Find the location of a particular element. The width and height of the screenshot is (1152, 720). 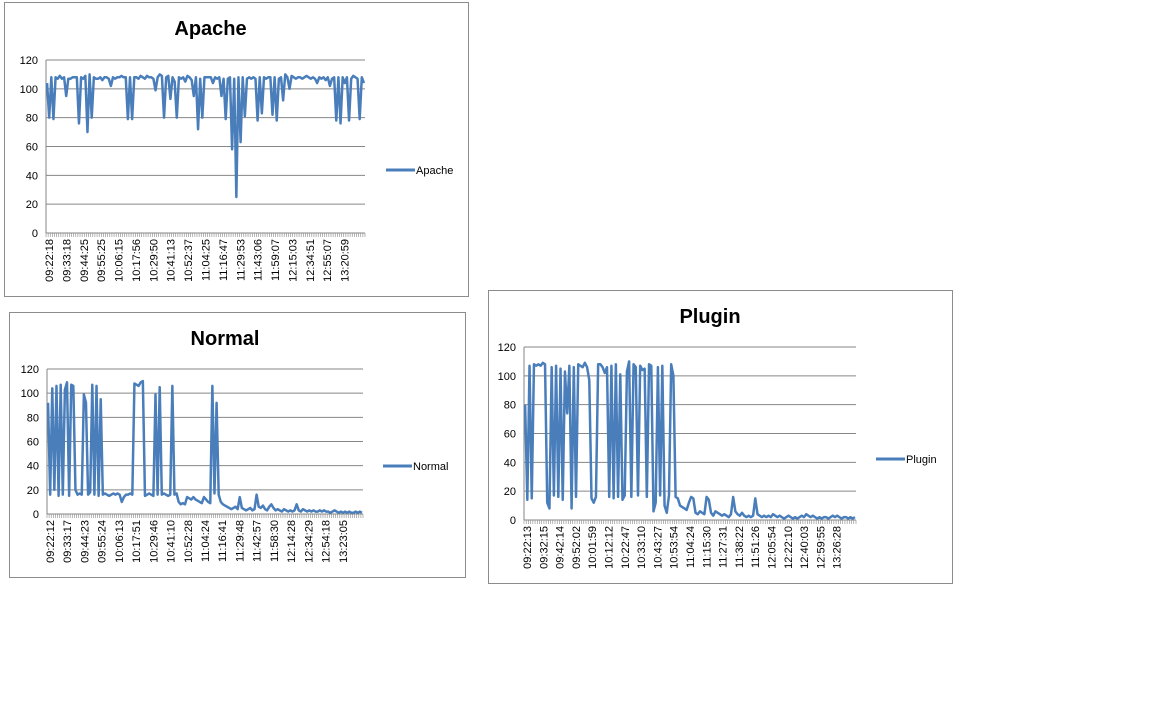

x-tick-label: 12:14:28 is located at coordinates (292, 541).